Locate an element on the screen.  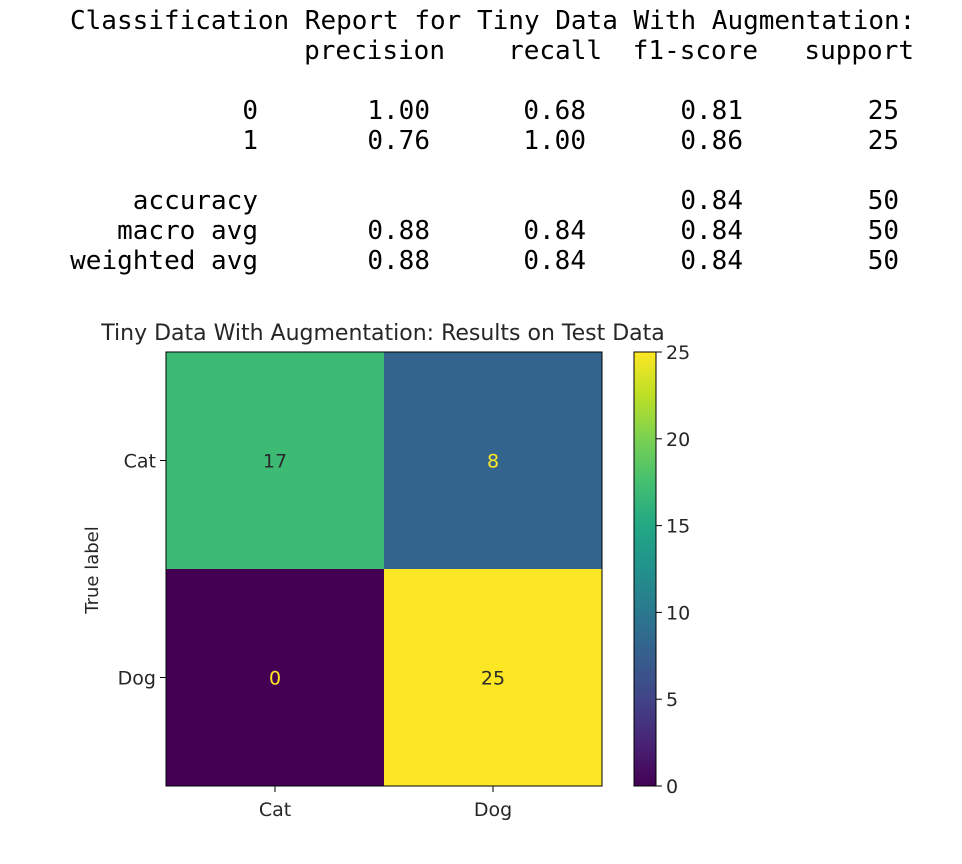
row-recall: 0.68 is located at coordinates (554, 111).